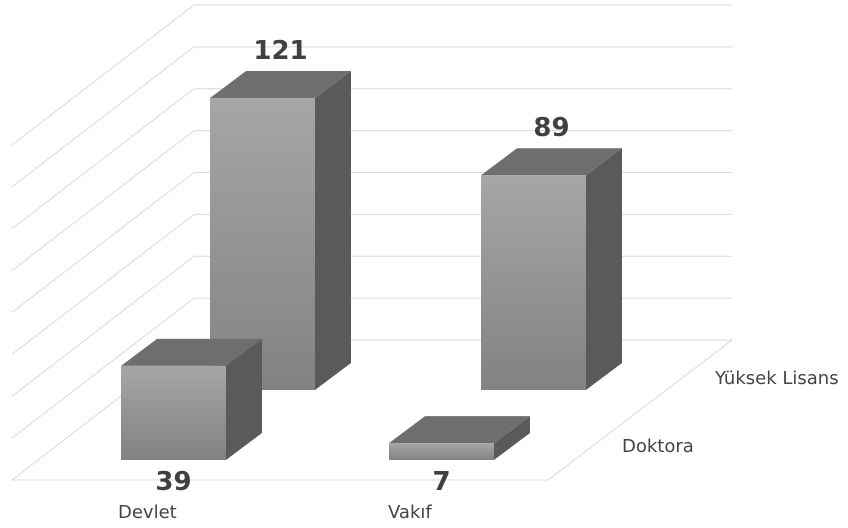 Image resolution: width=848 pixels, height=528 pixels. Describe the element at coordinates (280, 51) in the screenshot. I see `data-label: 121` at that location.